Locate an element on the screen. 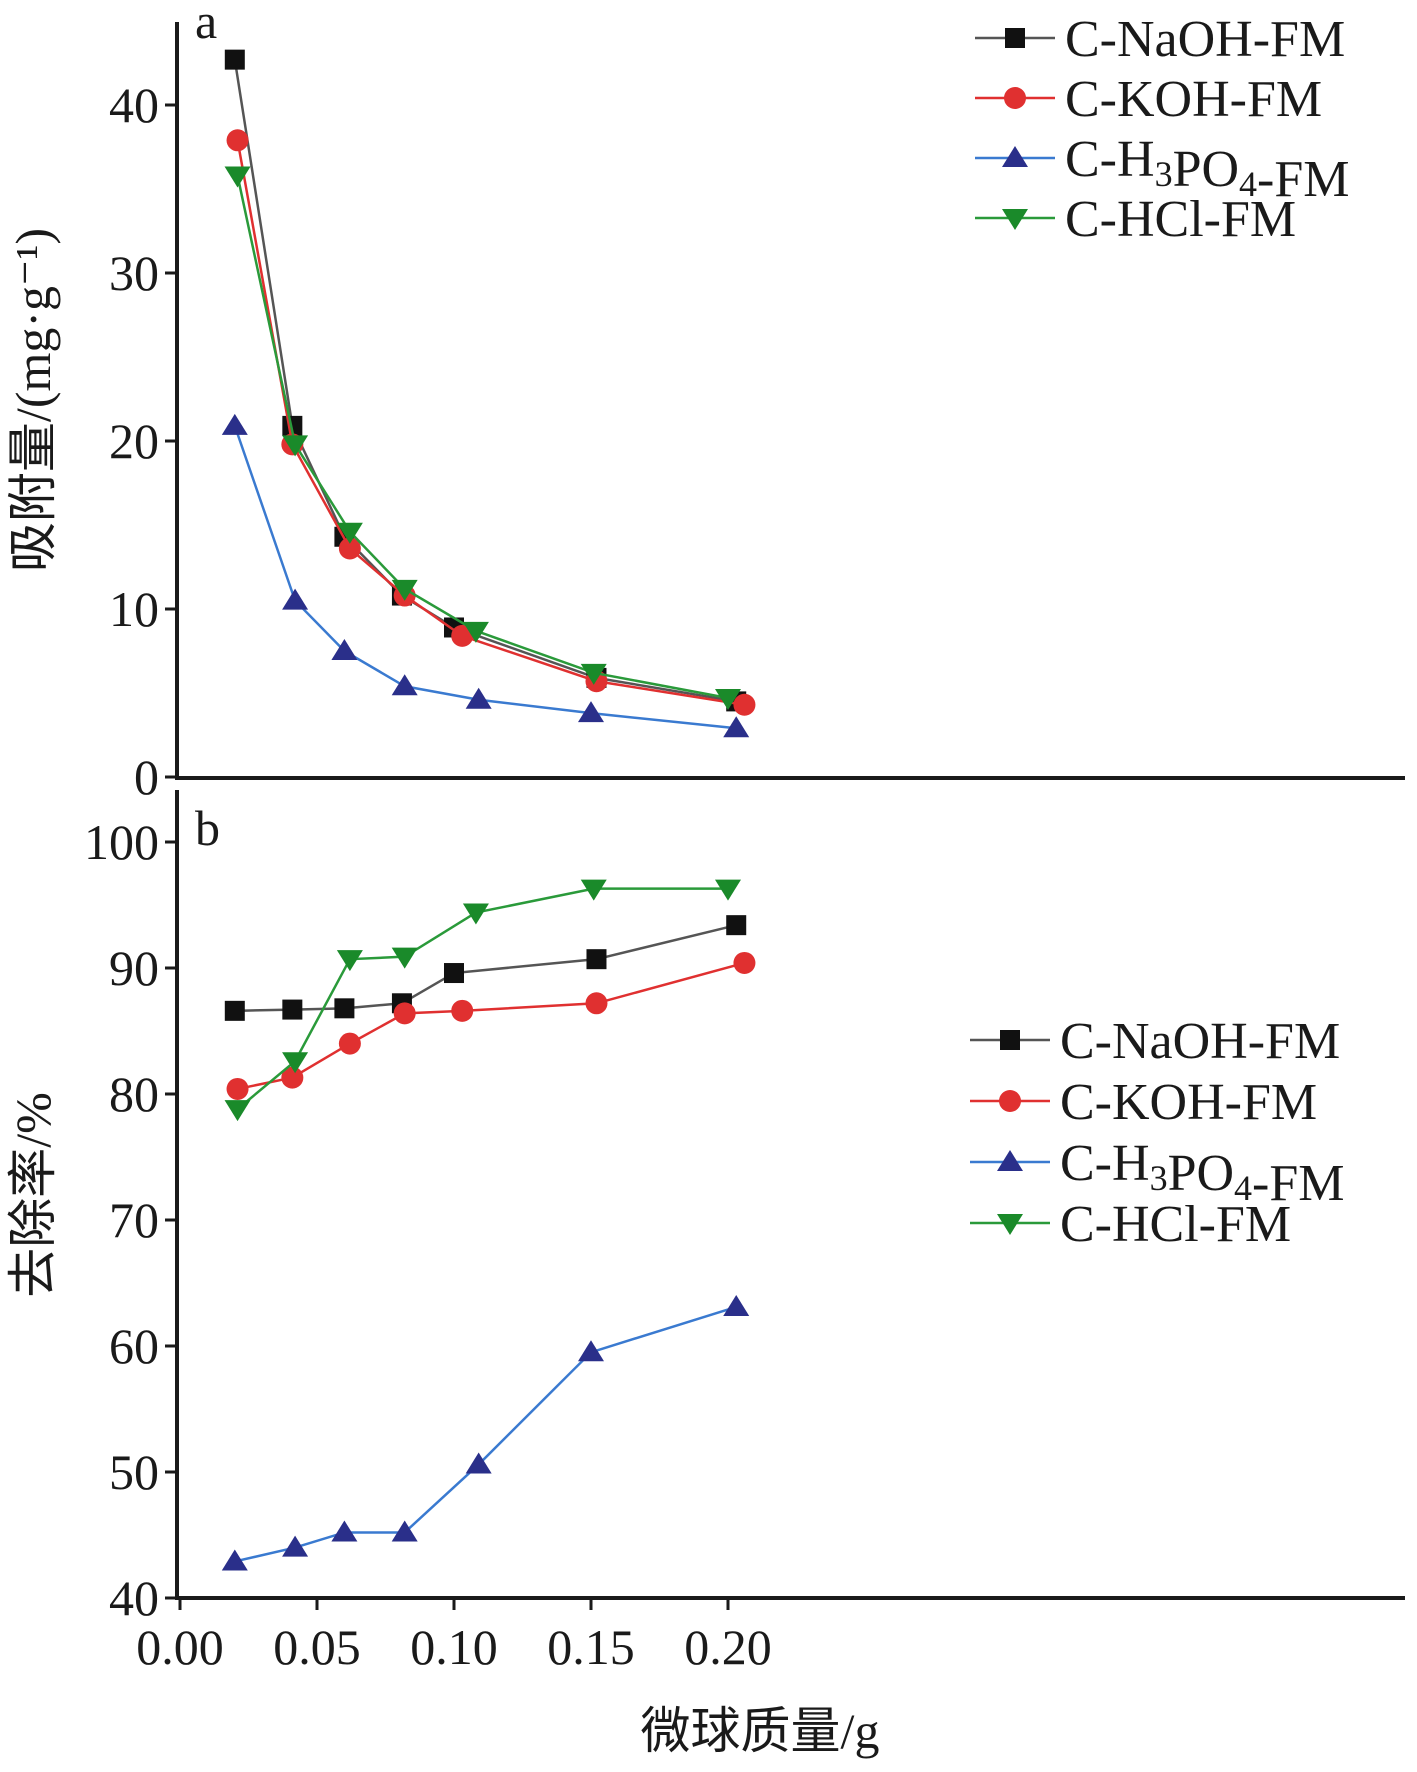  y-tick-label: 10 is located at coordinates (134, 609).